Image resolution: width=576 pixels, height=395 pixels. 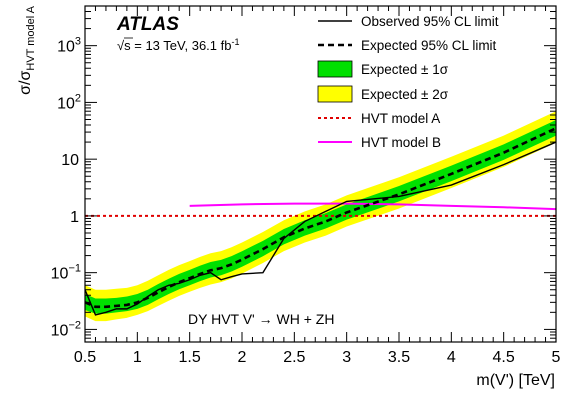 I want to click on legend-expected-label: Expected 95% CL limit, so click(x=429, y=45).